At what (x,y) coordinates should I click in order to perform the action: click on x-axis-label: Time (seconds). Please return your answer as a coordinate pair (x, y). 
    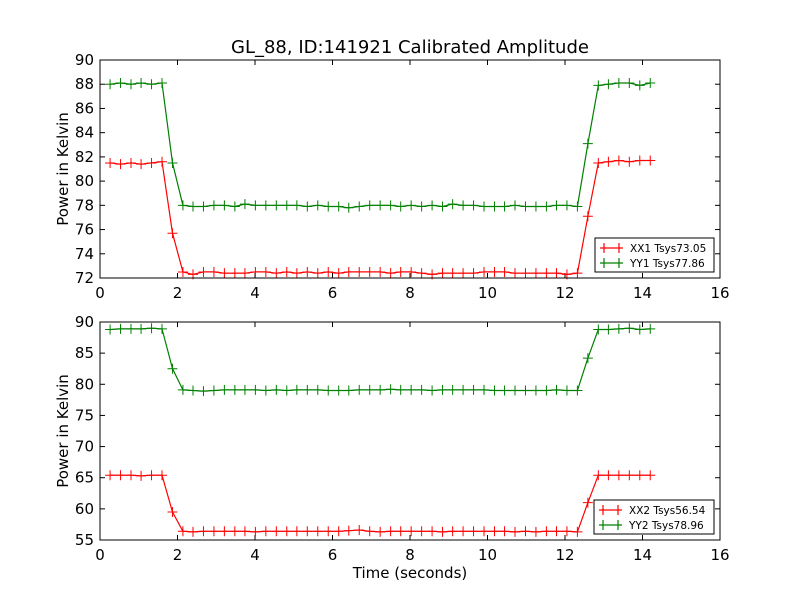
    Looking at the image, I should click on (410, 573).